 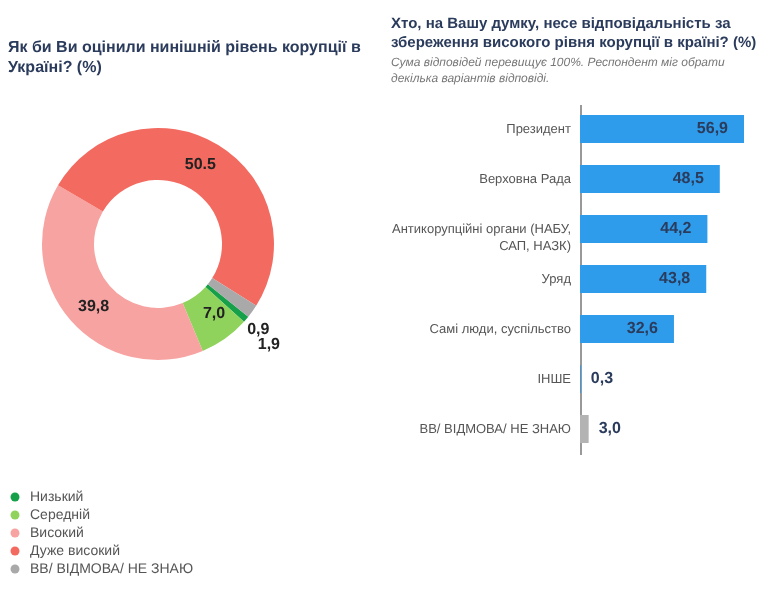 I want to click on data-label: 0,9, so click(x=259, y=328).